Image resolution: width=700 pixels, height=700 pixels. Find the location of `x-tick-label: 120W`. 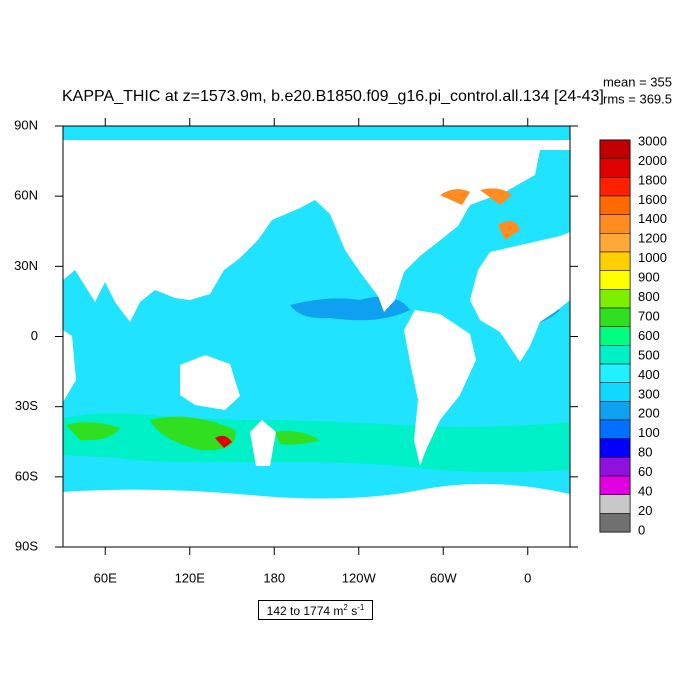

x-tick-label: 120W is located at coordinates (359, 577).